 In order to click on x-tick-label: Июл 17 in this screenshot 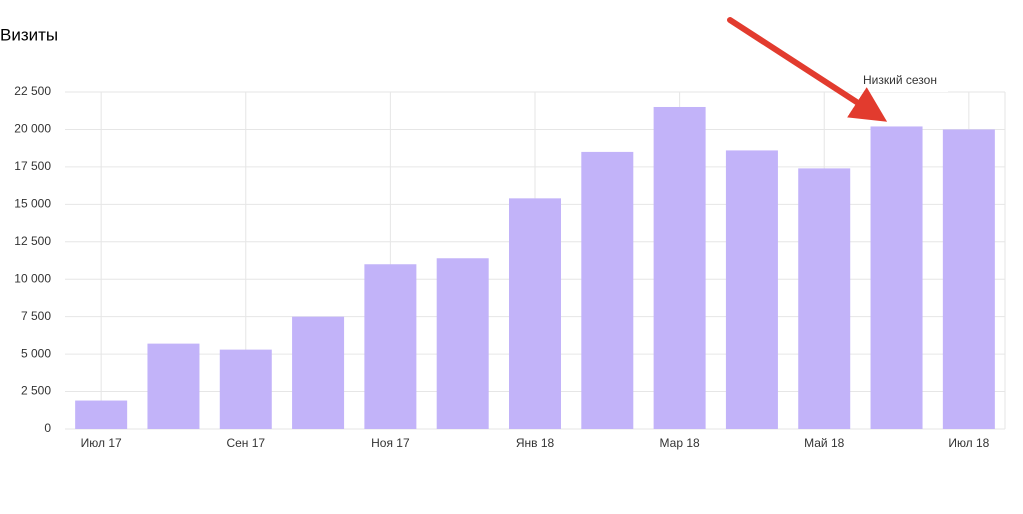, I will do `click(101, 443)`.